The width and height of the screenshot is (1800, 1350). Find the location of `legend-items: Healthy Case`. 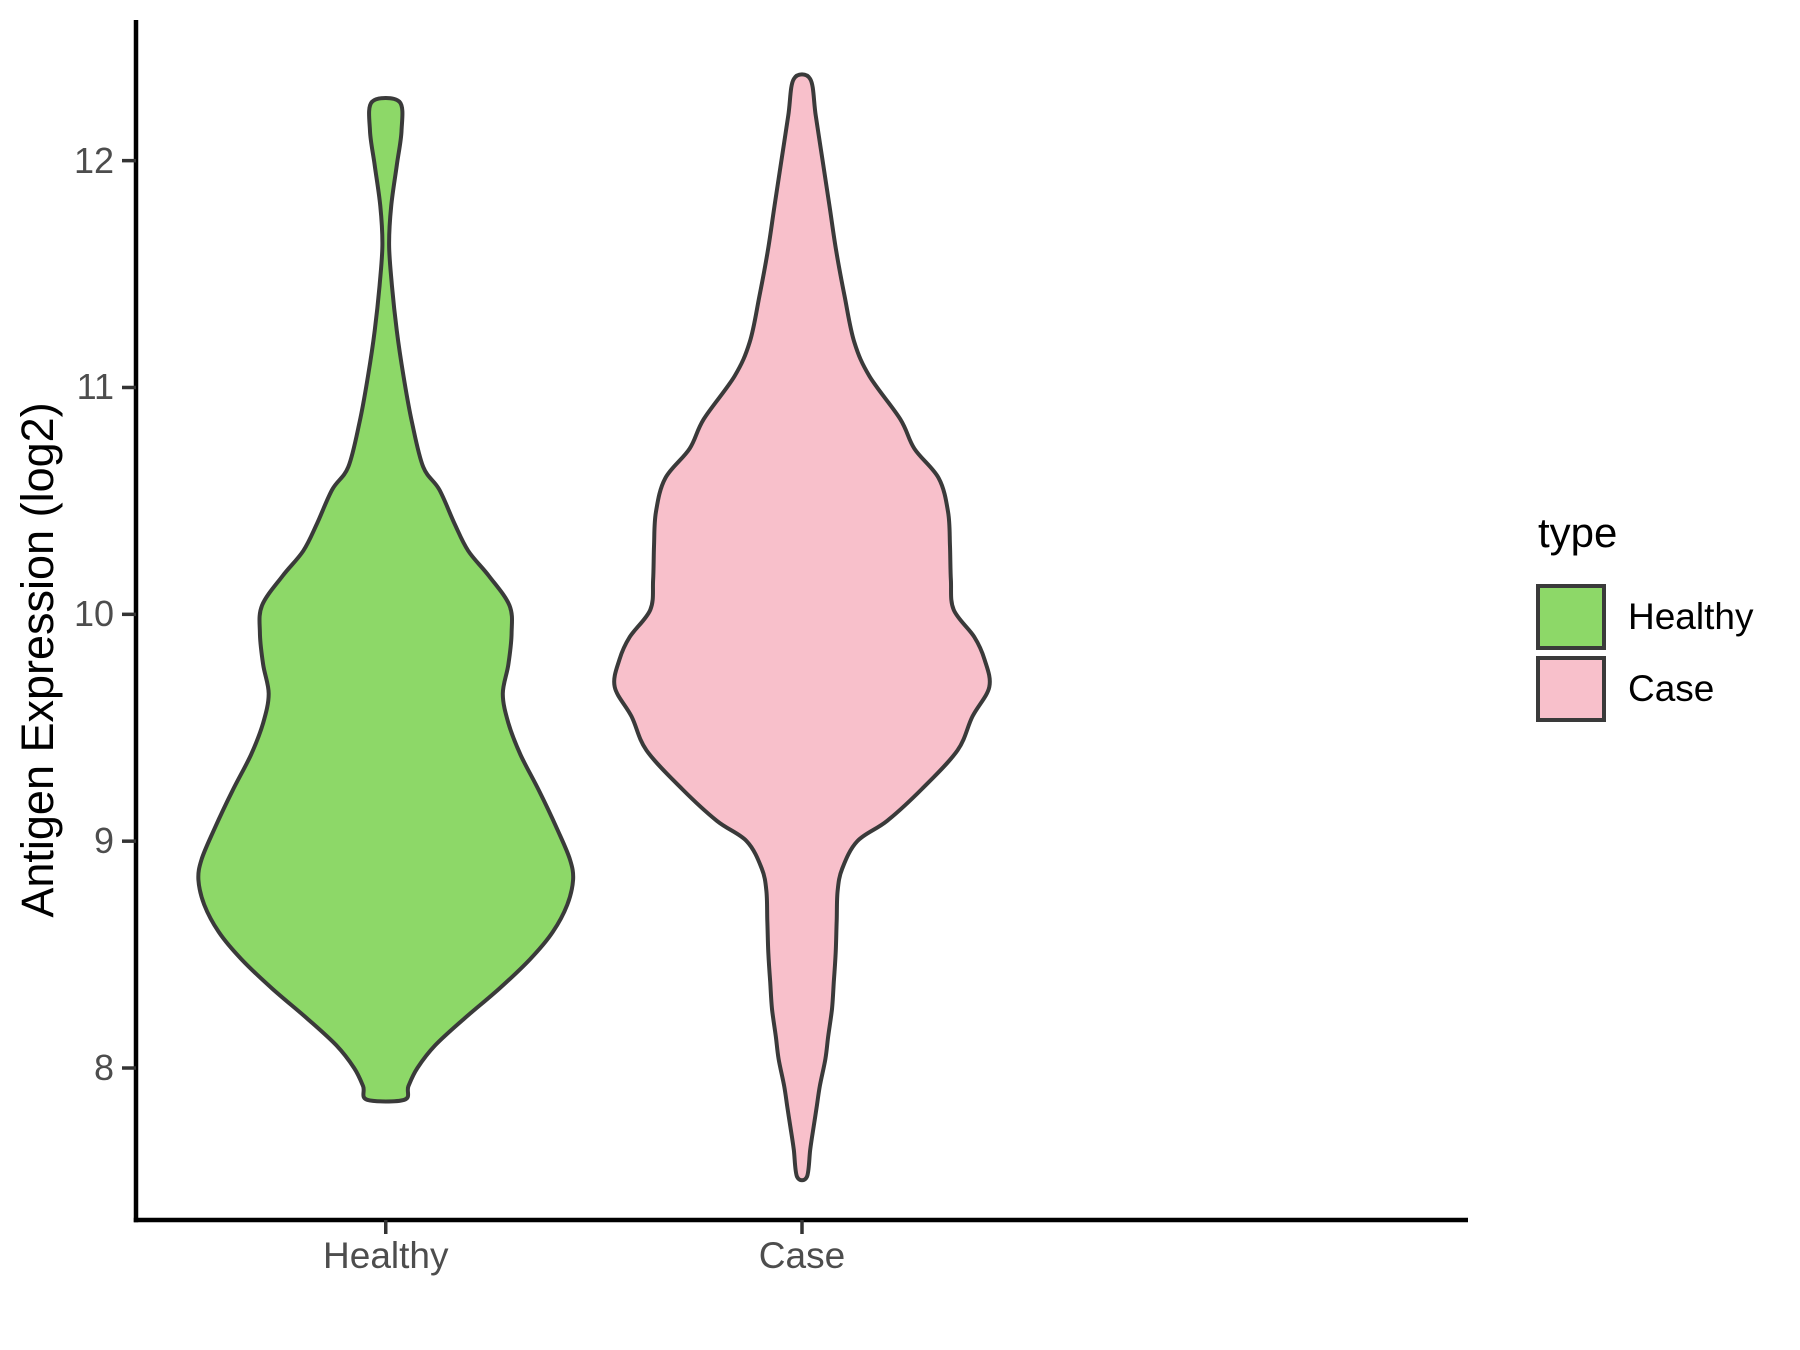

legend-items: Healthy Case is located at coordinates (1644, 653).